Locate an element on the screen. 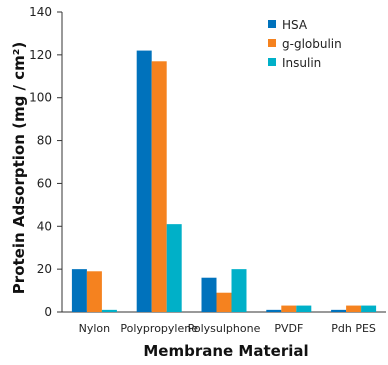 This screenshot has width=388, height=365. y-tick-label: 0 is located at coordinates (48, 312).